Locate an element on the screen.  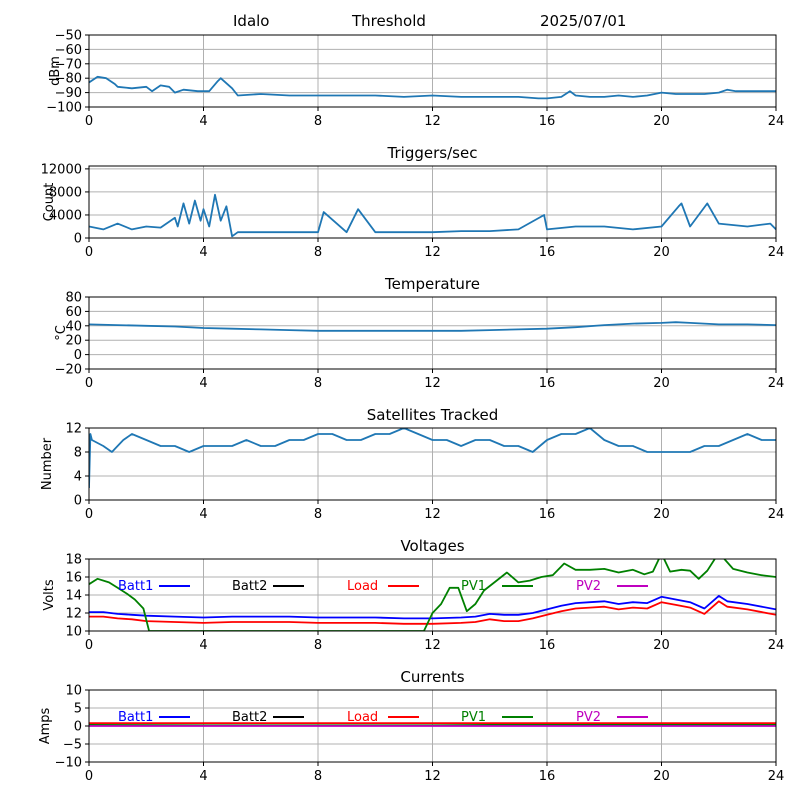
y-tick-label: 80 is located at coordinates (73, 298).